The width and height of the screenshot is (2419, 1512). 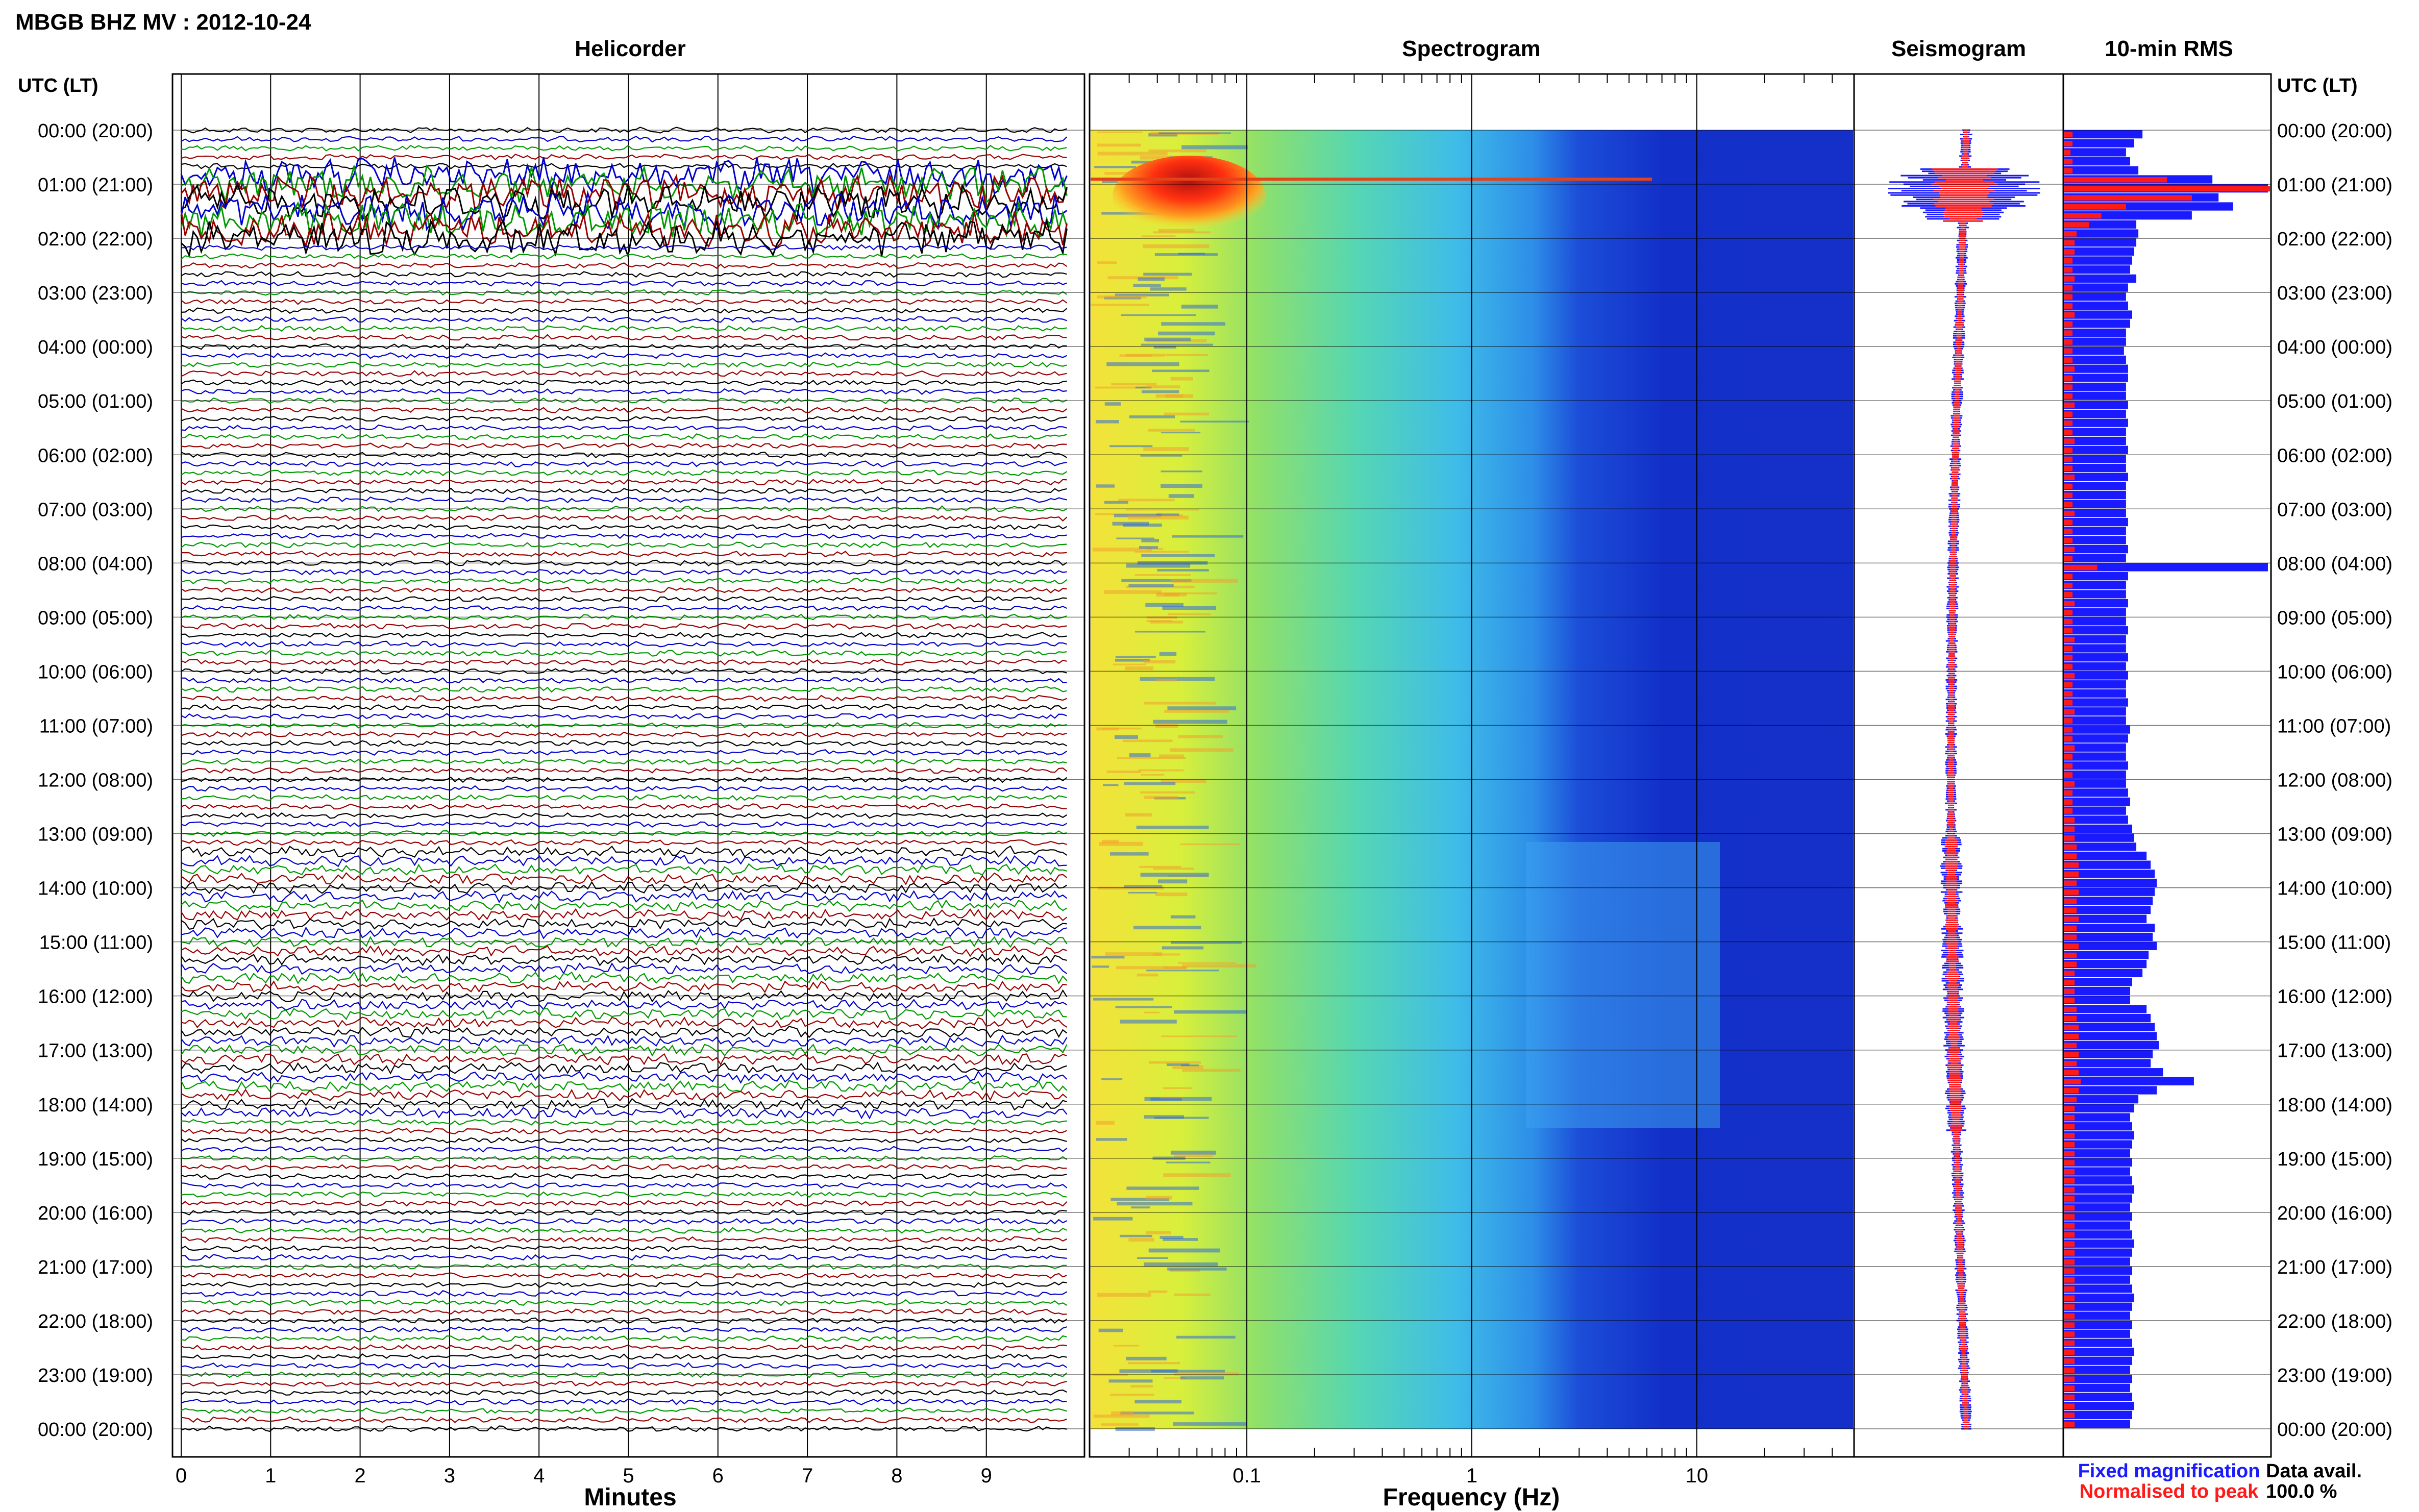 What do you see at coordinates (2334, 347) in the screenshot?
I see `time-tick-label-right: 04:00 (00:00)` at bounding box center [2334, 347].